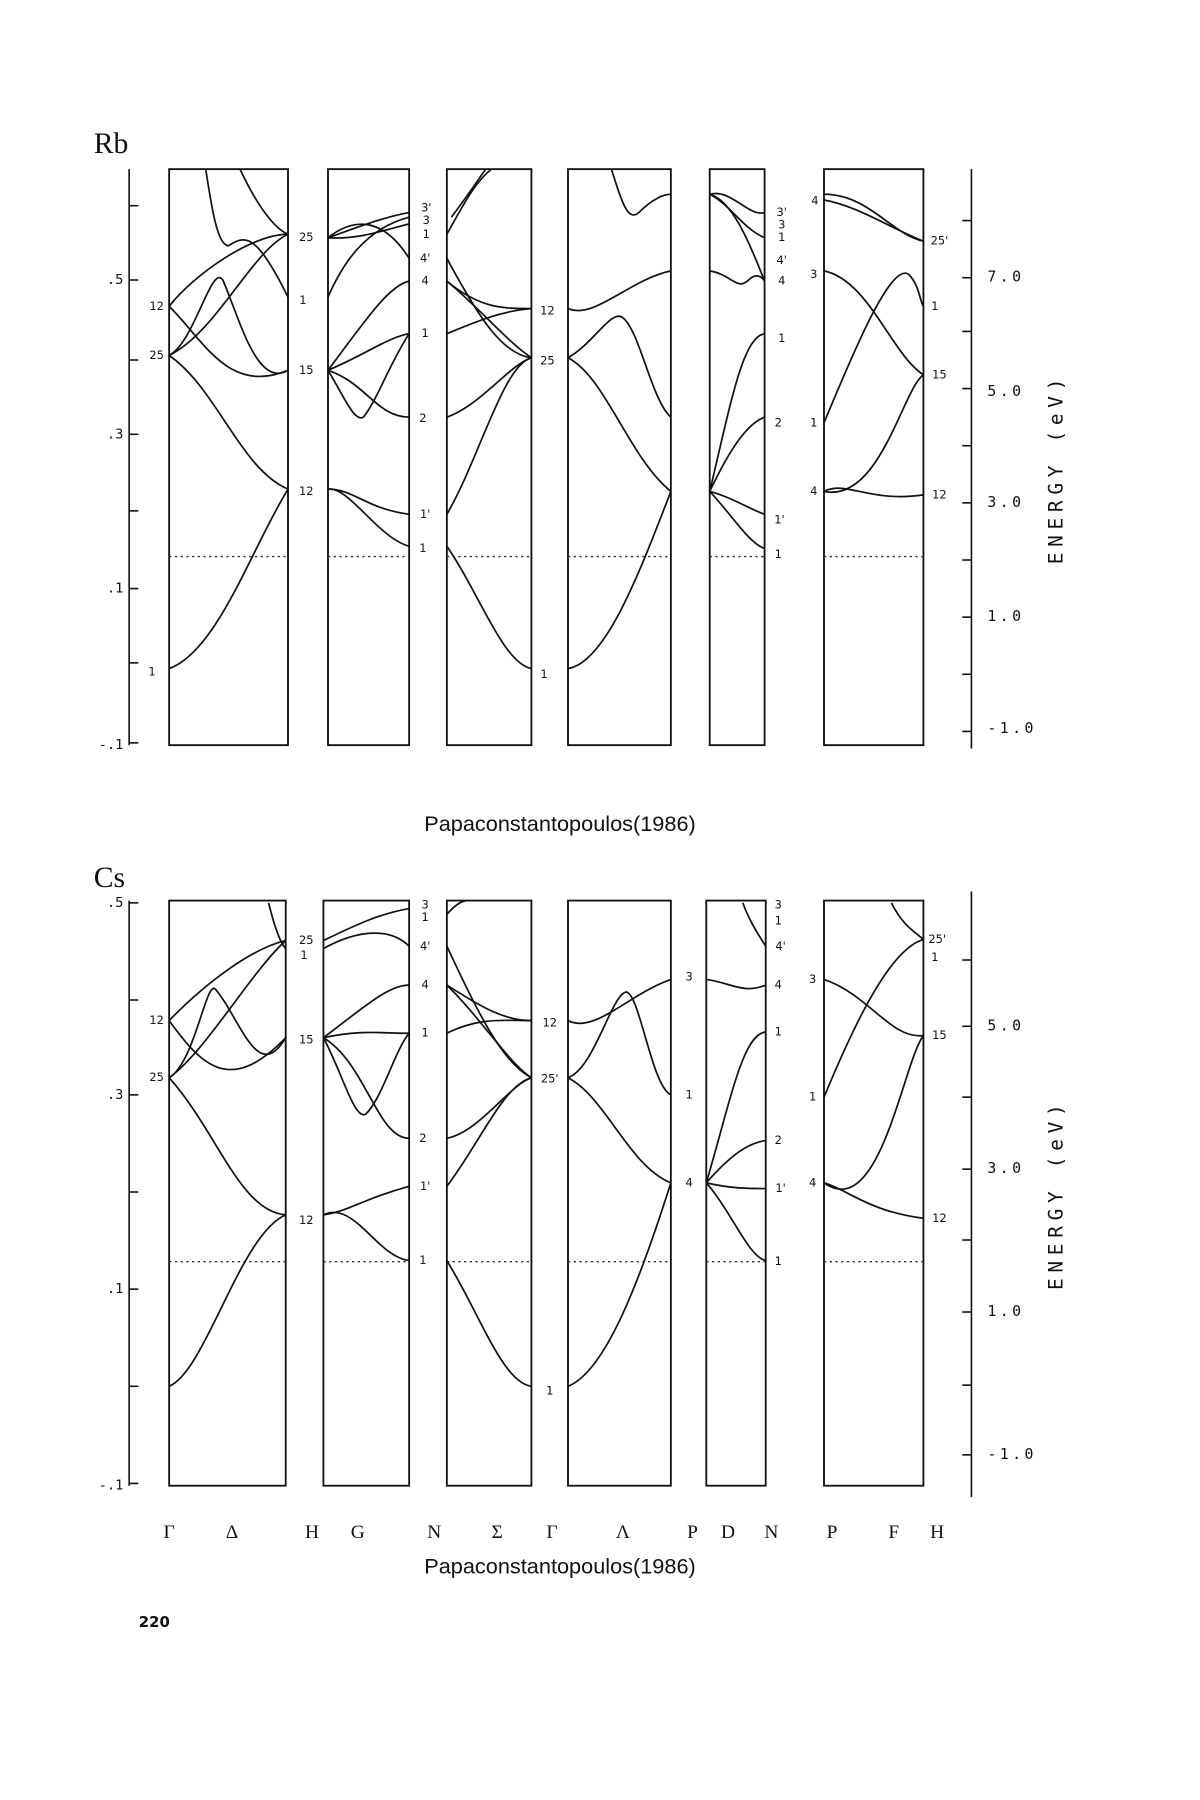  I want to click on point-label: 25, so click(306, 237).